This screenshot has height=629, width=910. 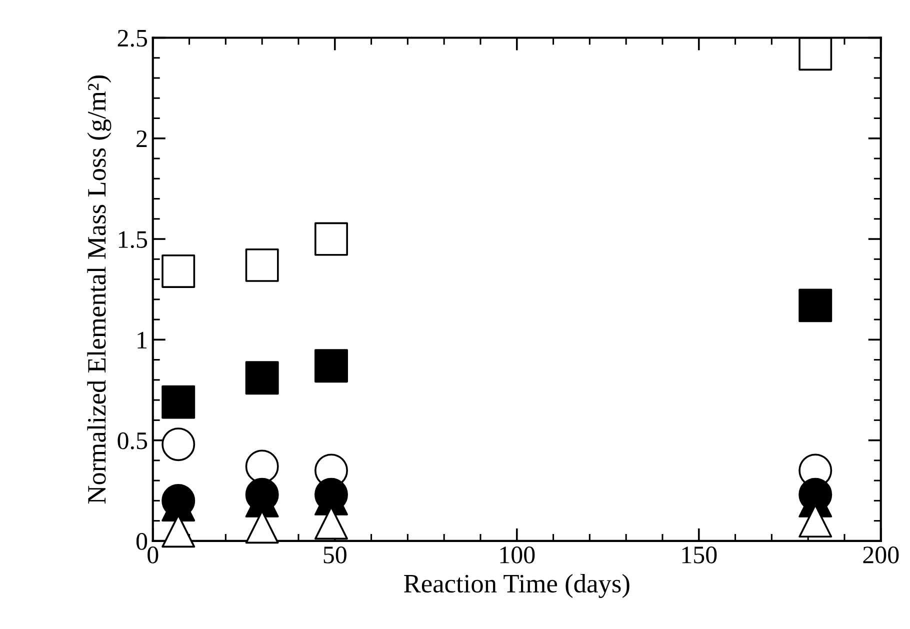 What do you see at coordinates (153, 555) in the screenshot?
I see `x-tick-label: 0` at bounding box center [153, 555].